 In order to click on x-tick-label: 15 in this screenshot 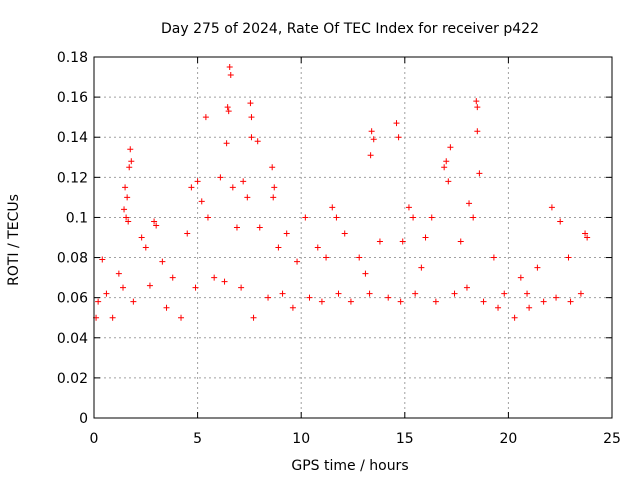, I will do `click(405, 439)`.